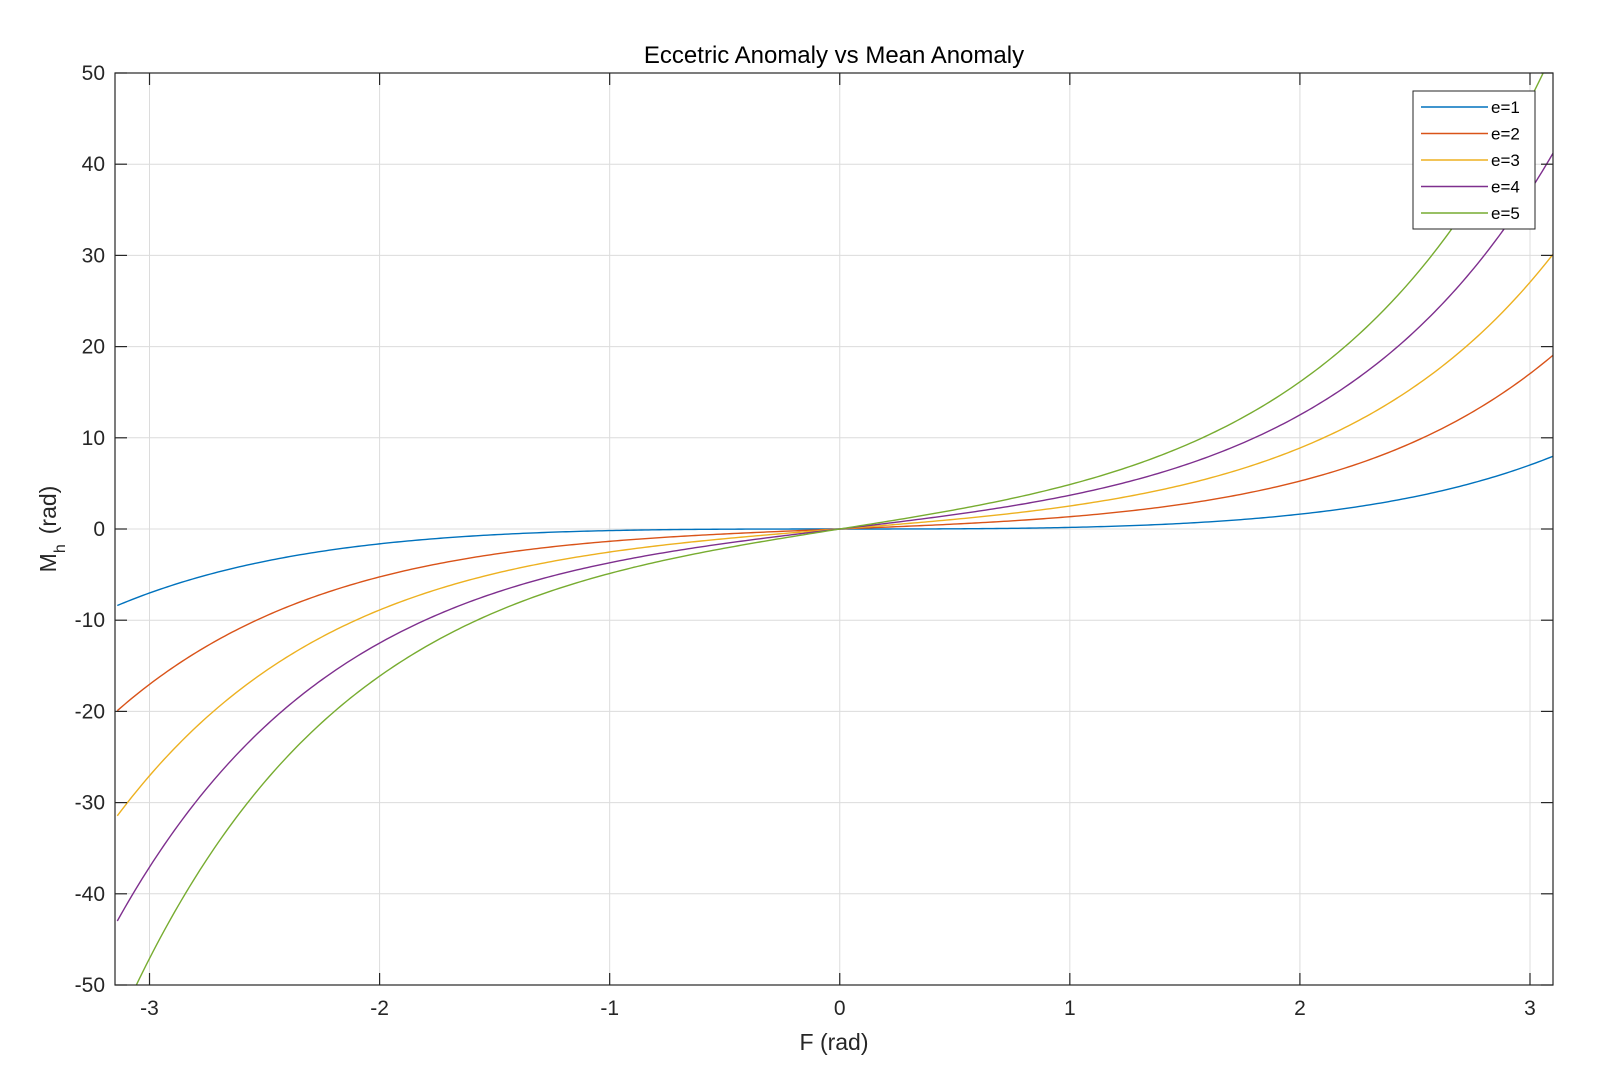 This screenshot has width=1602, height=1070. Describe the element at coordinates (379, 1008) in the screenshot. I see `x-tick-label: -2` at that location.